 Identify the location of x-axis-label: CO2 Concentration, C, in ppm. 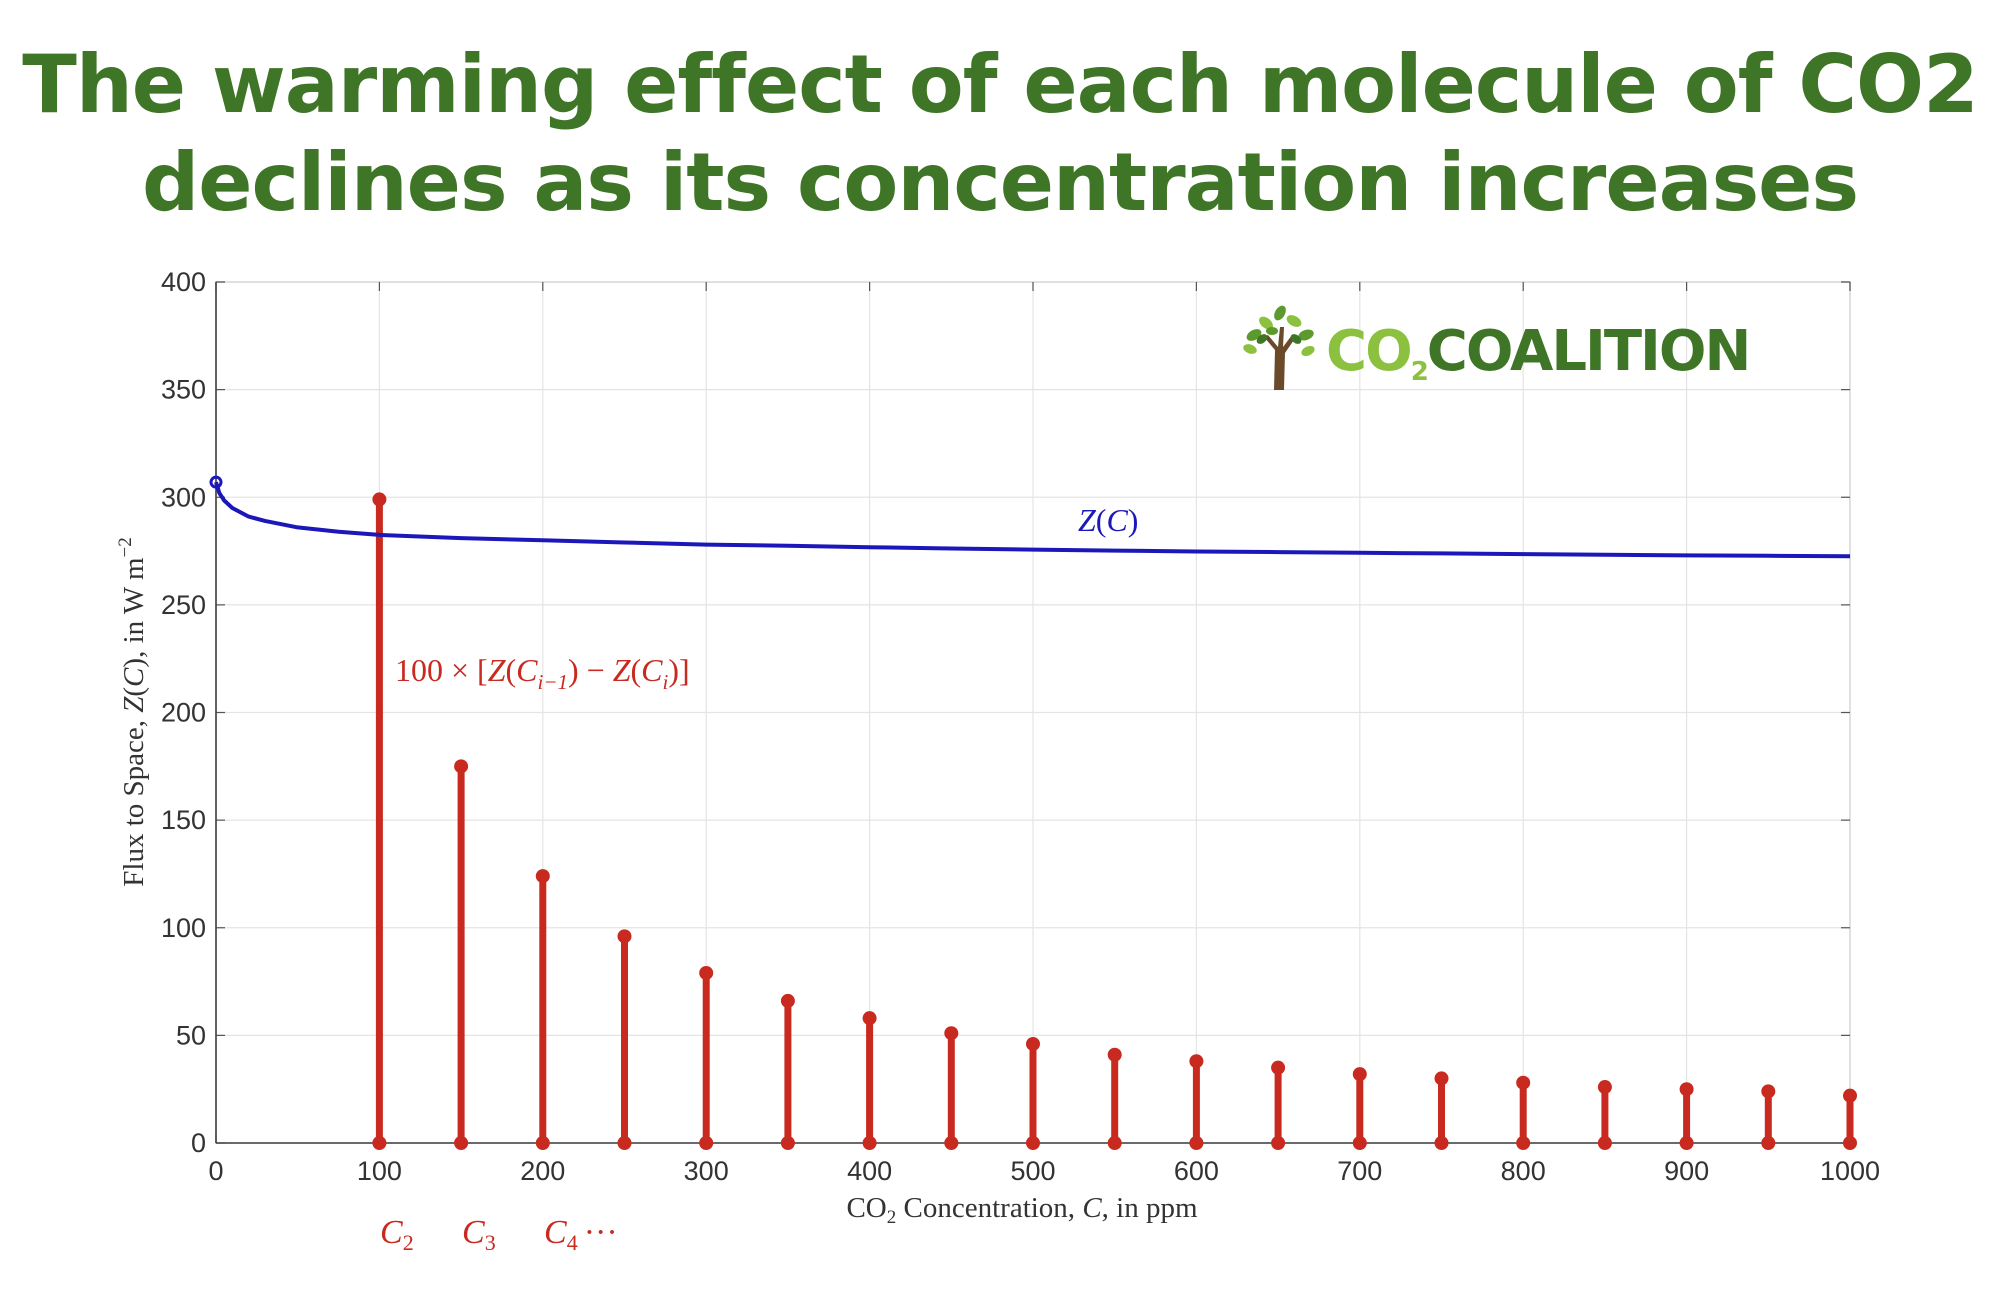
(1021, 1210).